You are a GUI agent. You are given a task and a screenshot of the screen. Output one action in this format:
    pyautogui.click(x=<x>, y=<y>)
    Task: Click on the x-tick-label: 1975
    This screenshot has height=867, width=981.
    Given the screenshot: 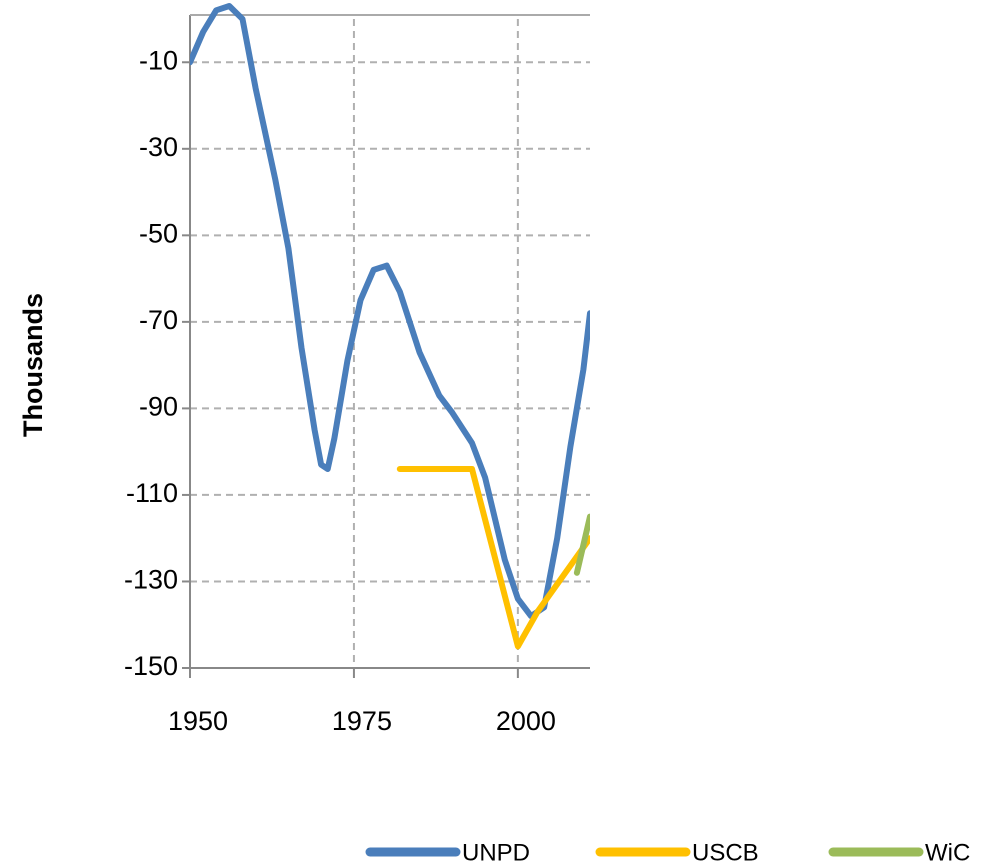 What is the action you would take?
    pyautogui.click(x=362, y=721)
    